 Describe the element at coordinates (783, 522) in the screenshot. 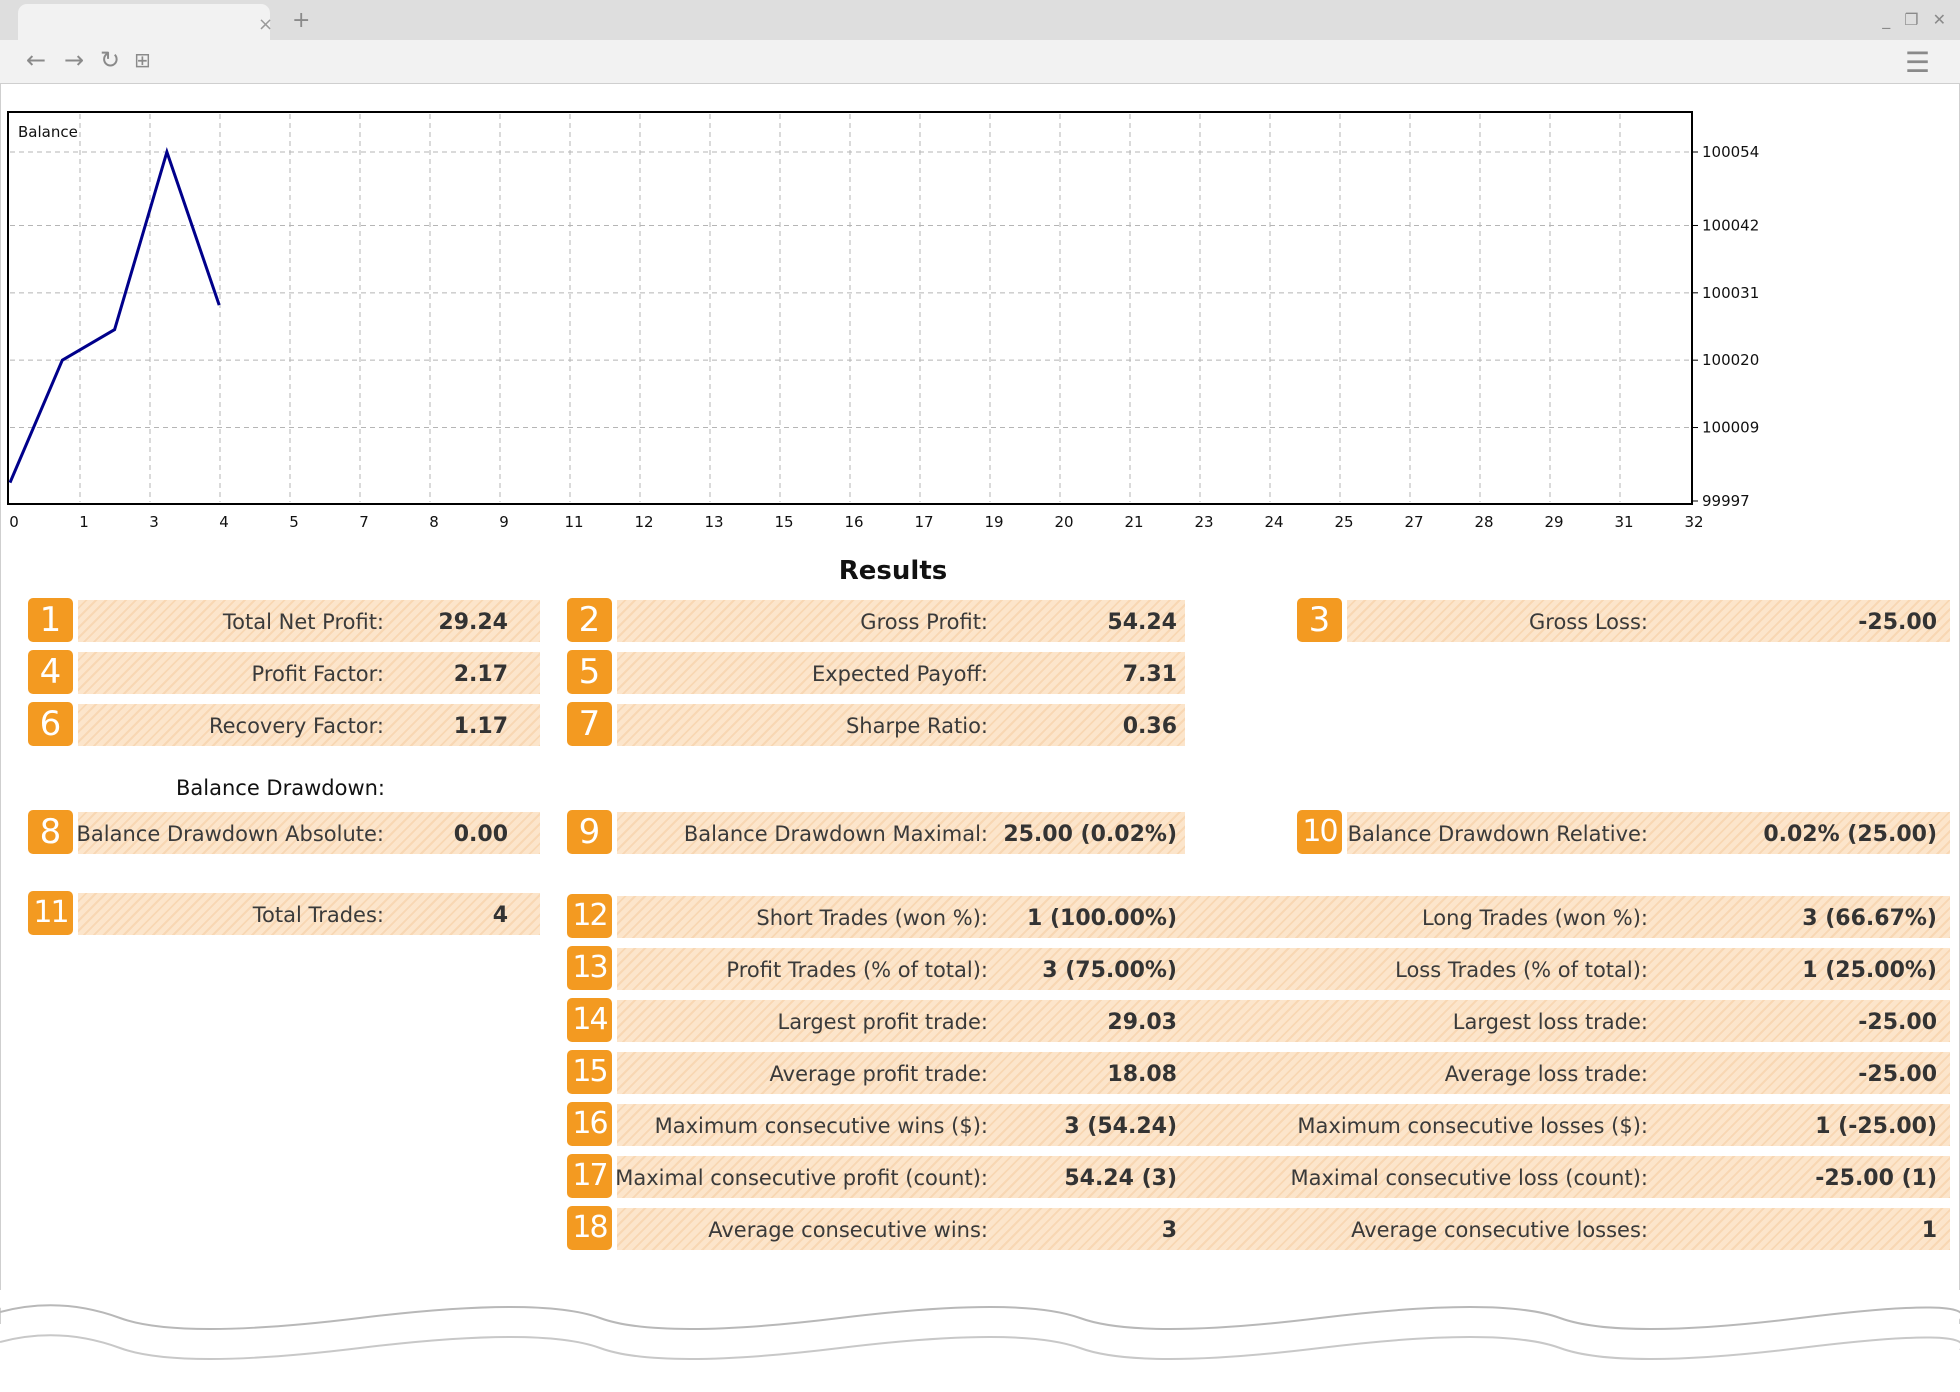

I see `x-tick-label: 15` at that location.